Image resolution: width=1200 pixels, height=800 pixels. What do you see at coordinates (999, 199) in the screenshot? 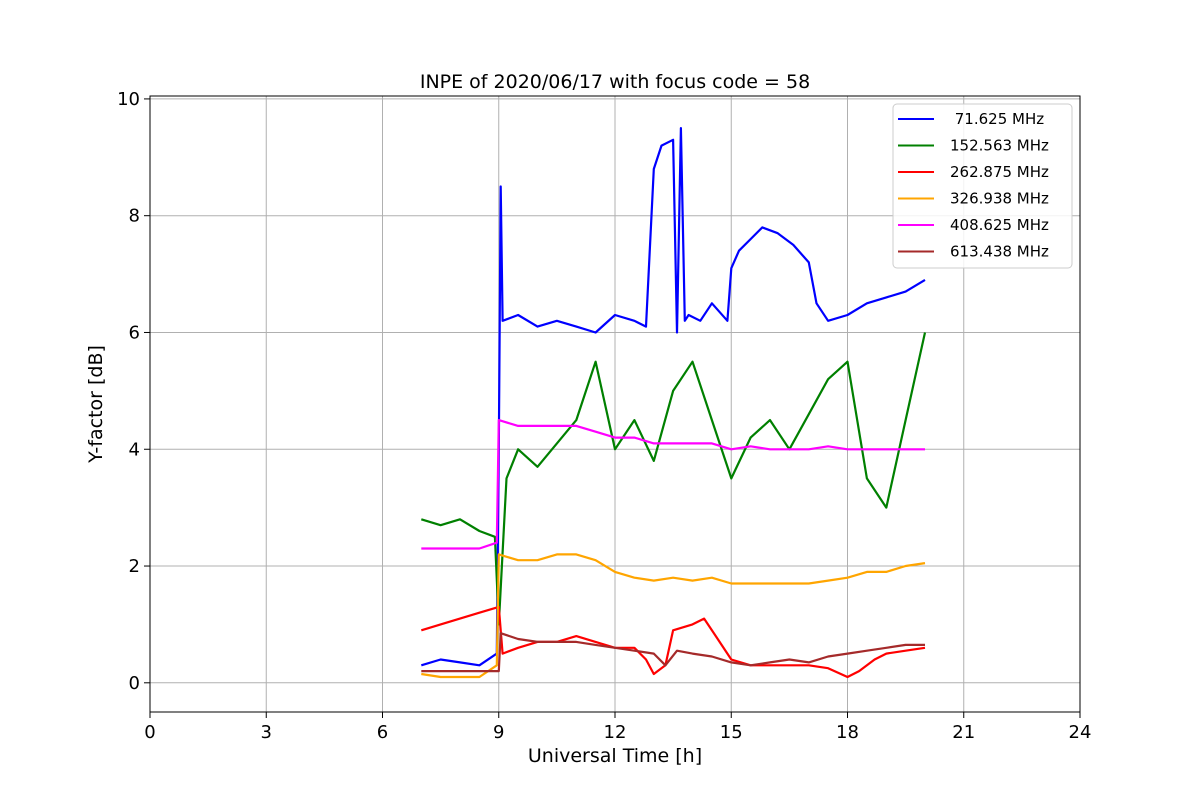
I see `legend-label-3: 326.938 MHz` at bounding box center [999, 199].